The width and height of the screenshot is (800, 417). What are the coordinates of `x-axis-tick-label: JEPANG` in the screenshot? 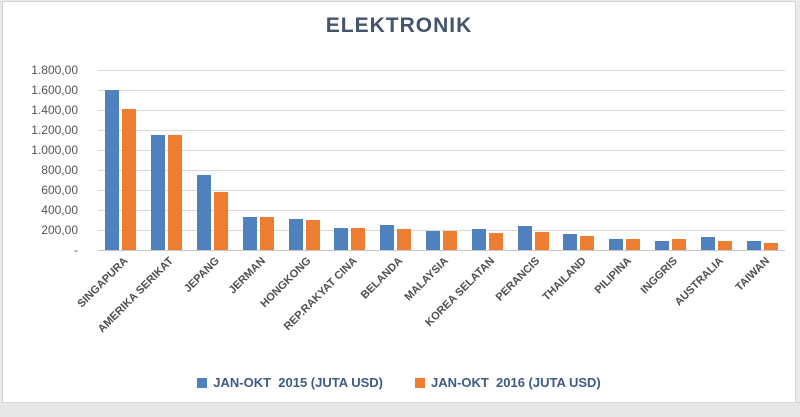 It's located at (202, 275).